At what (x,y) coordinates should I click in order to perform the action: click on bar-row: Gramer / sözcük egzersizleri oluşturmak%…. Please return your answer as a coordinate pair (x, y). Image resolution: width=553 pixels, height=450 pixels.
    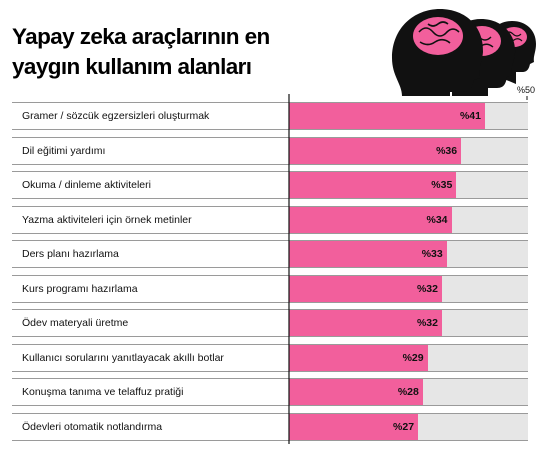
    Looking at the image, I should click on (270, 116).